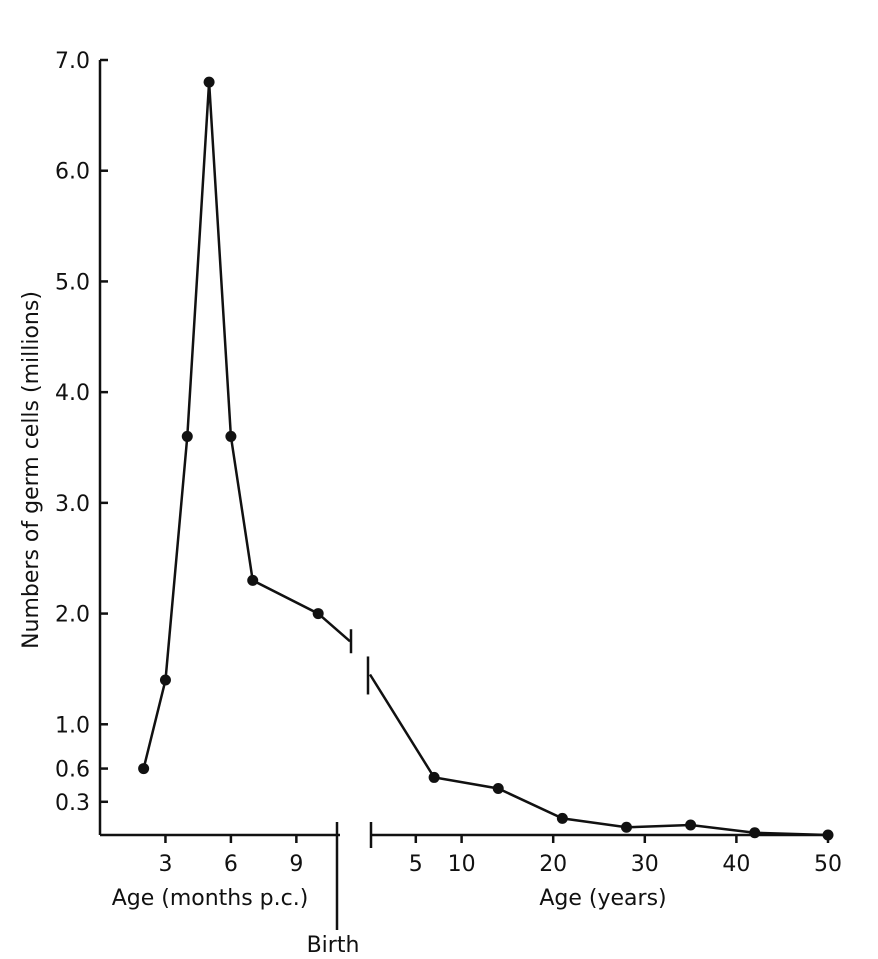 This screenshot has width=878, height=959. What do you see at coordinates (72, 615) in the screenshot?
I see `y-tick-label: 2.0` at bounding box center [72, 615].